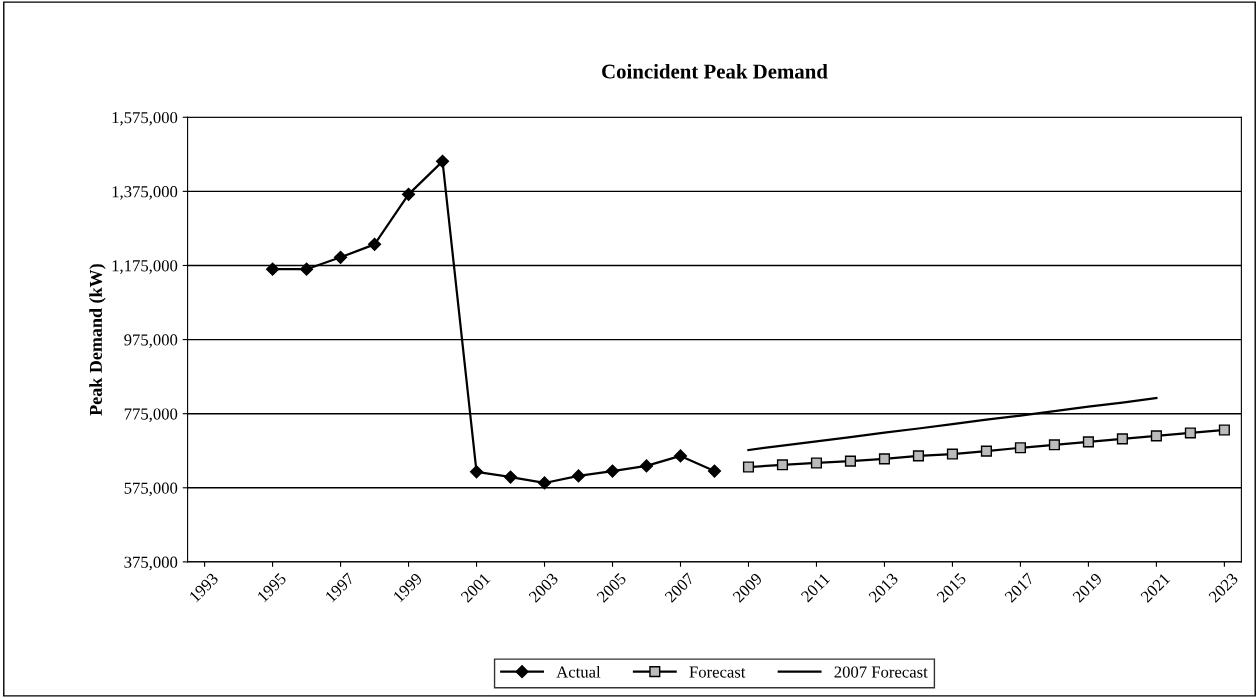 This screenshot has height=698, width=1259. What do you see at coordinates (881, 672) in the screenshot?
I see `legend-label: 2007 Forecast` at bounding box center [881, 672].